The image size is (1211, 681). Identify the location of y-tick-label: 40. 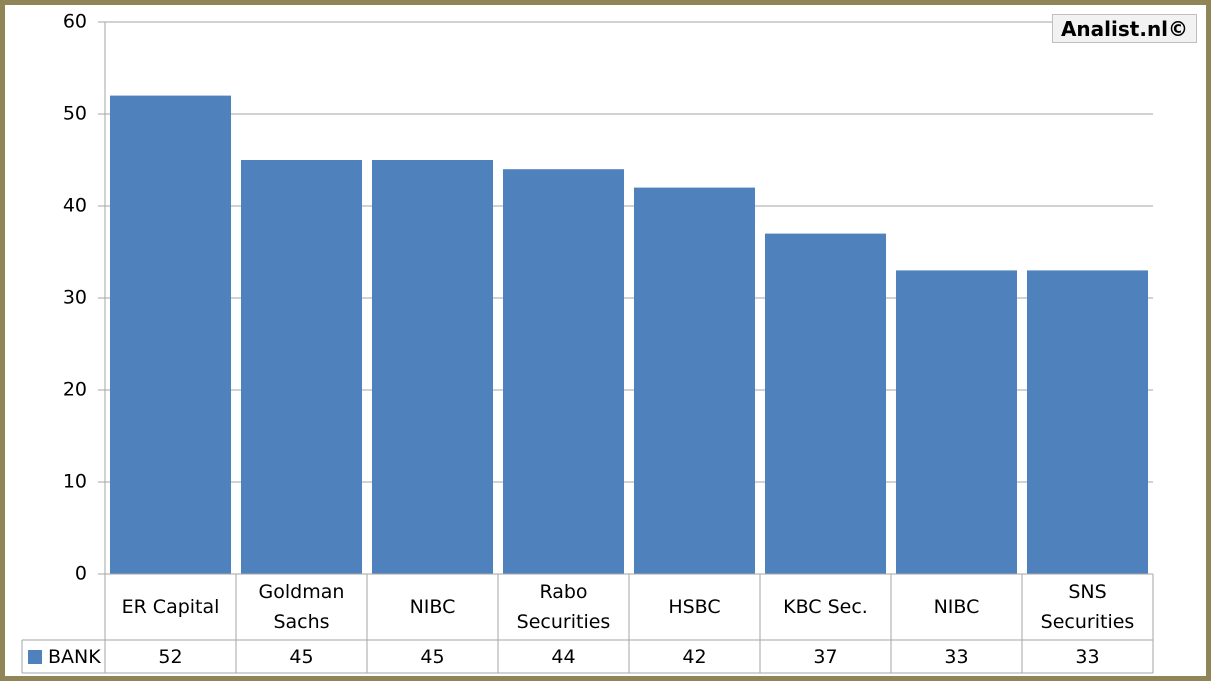
(75, 206).